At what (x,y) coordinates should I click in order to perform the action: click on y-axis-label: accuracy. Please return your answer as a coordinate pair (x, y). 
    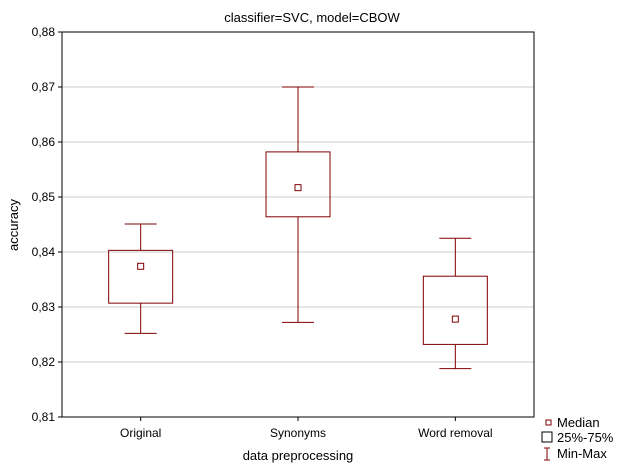
    Looking at the image, I should click on (13, 224).